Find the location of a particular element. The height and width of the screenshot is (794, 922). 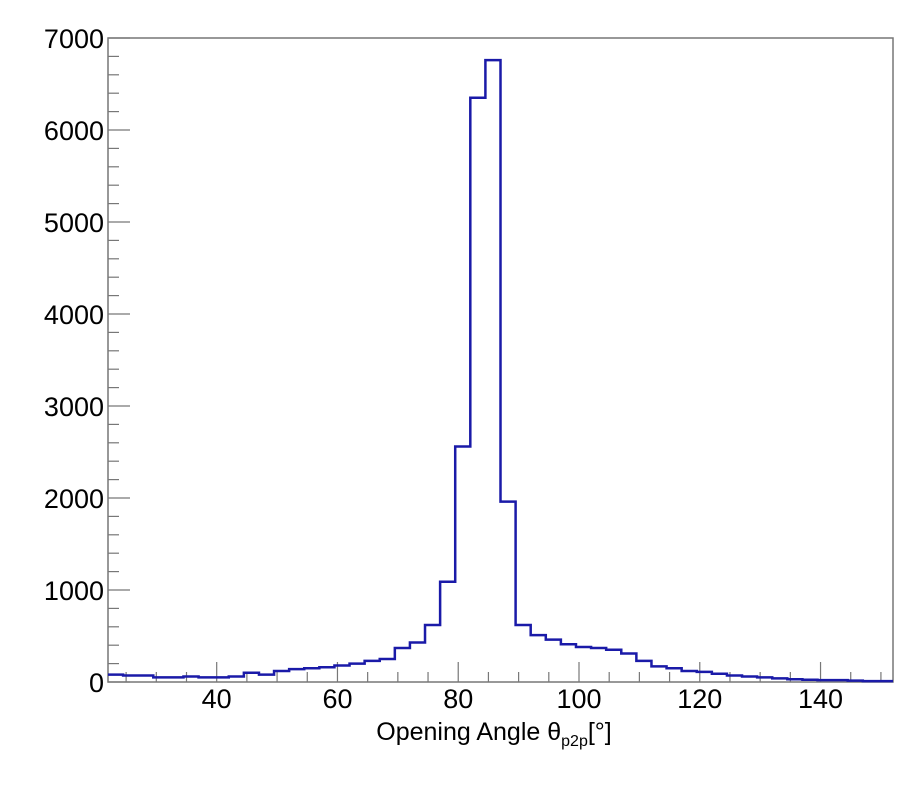

y-tick-label: 5000 is located at coordinates (74, 223).